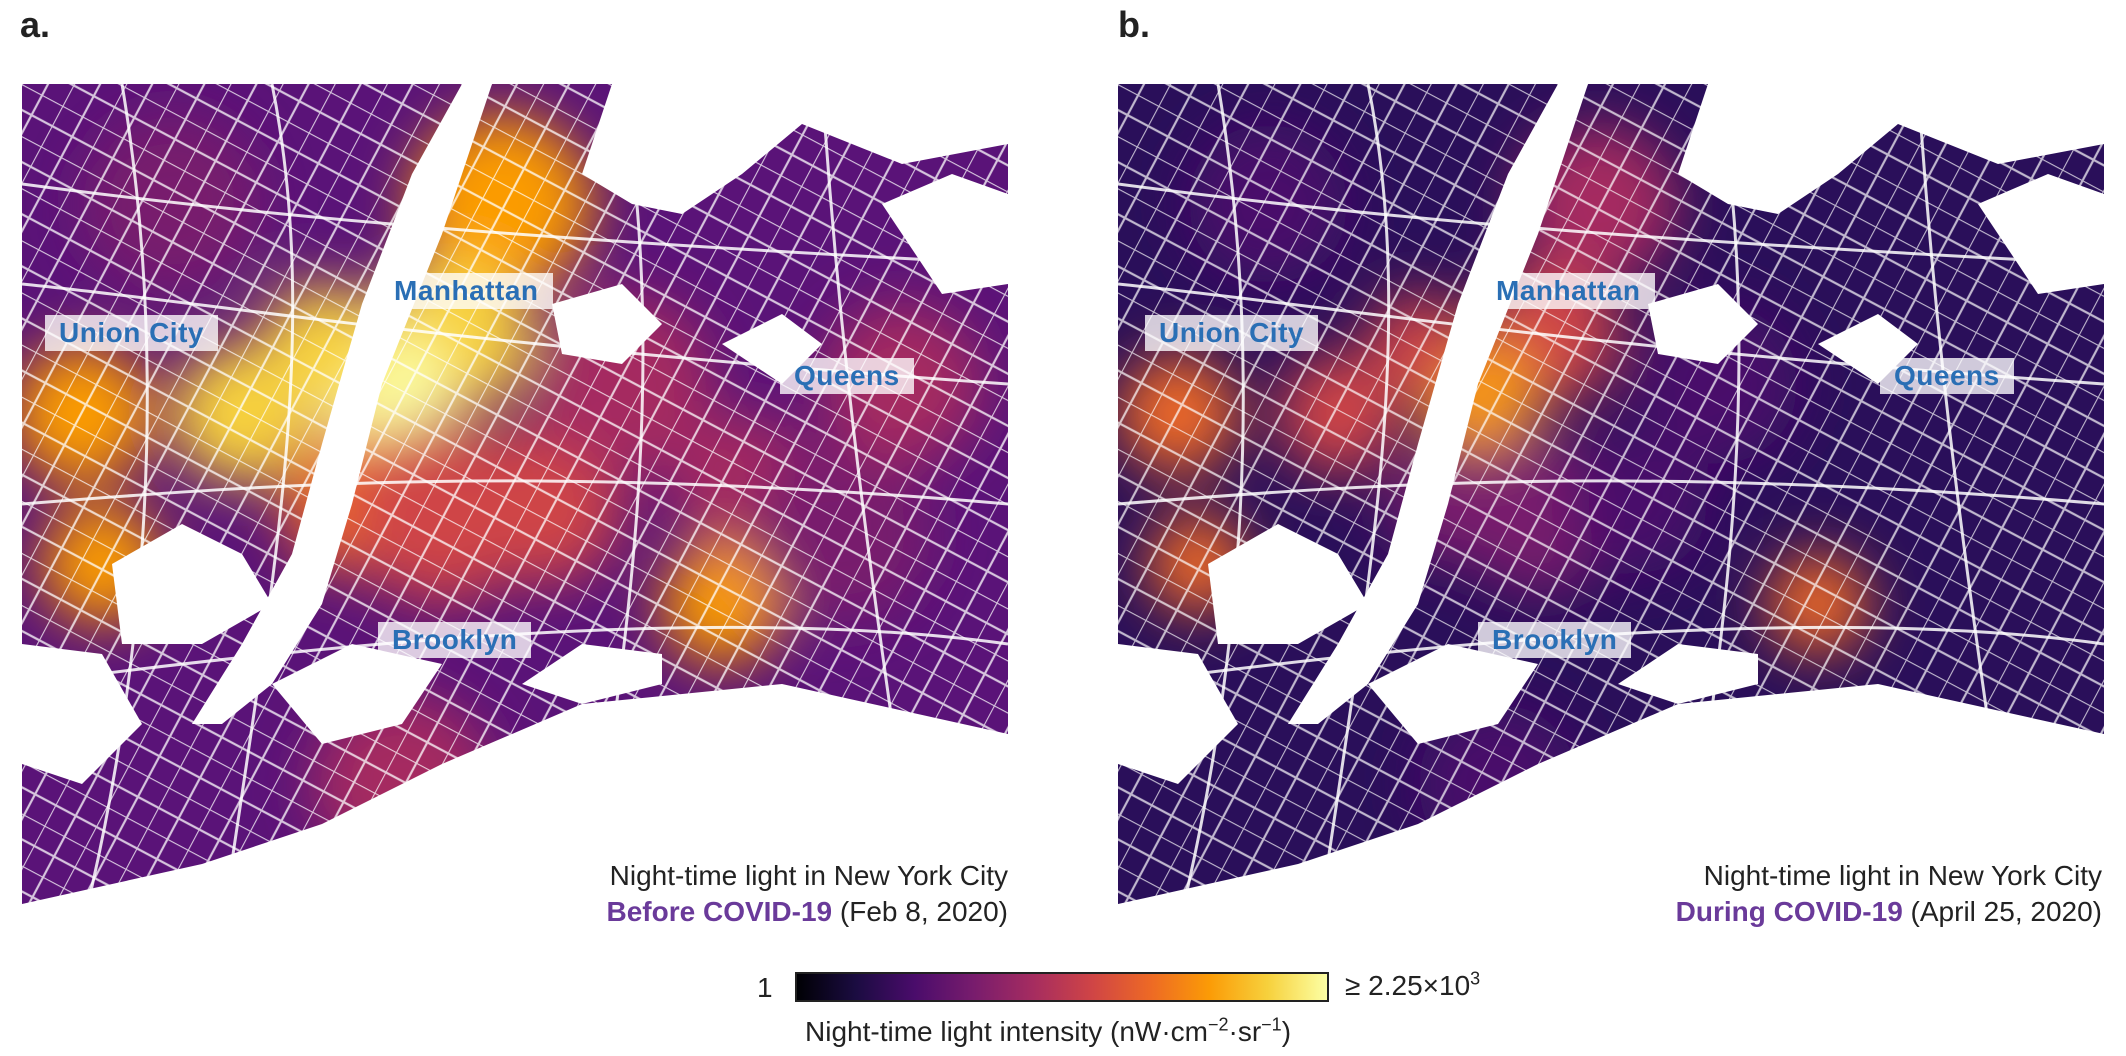  I want to click on colorbar-max-exponent: 3, so click(1475, 978).